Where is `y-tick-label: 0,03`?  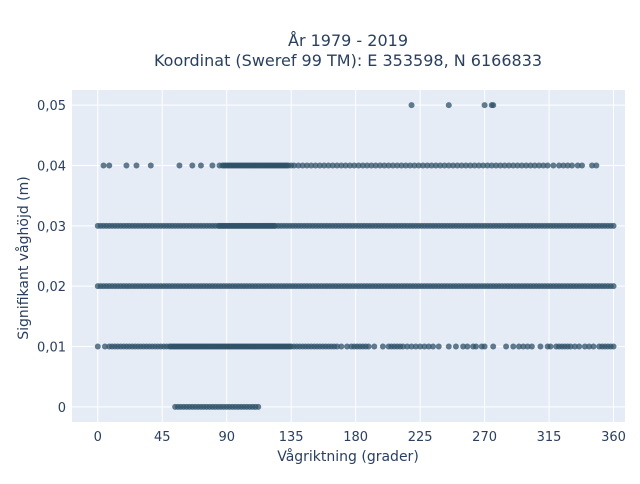
y-tick-label: 0,03 is located at coordinates (51, 227).